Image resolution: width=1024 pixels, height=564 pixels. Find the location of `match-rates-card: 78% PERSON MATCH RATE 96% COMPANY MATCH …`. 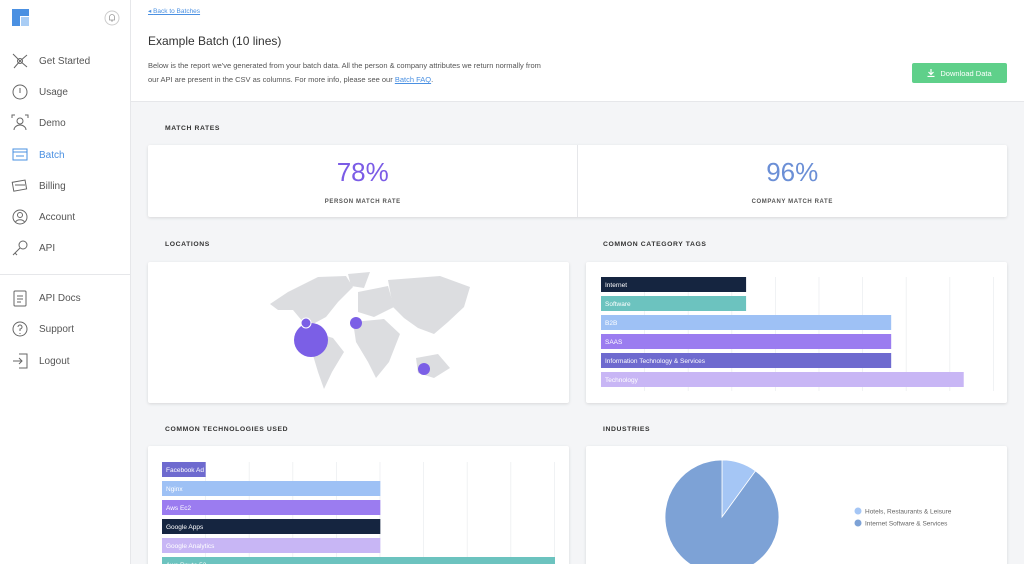

match-rates-card: 78% PERSON MATCH RATE 96% COMPANY MATCH … is located at coordinates (577, 181).